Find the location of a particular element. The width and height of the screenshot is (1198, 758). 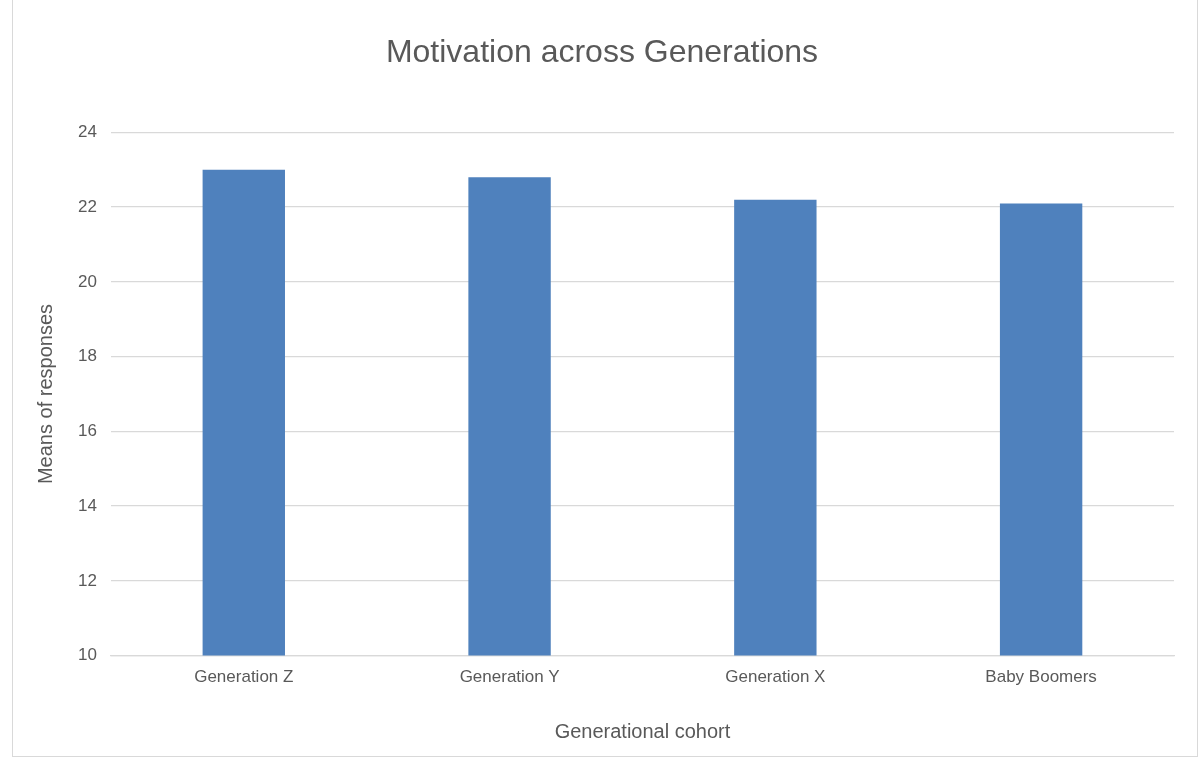

x-tick-label: Generation Z is located at coordinates (244, 677).